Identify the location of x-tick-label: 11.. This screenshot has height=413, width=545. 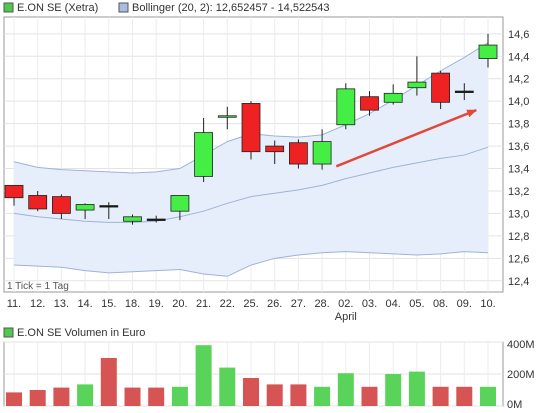
(14, 304).